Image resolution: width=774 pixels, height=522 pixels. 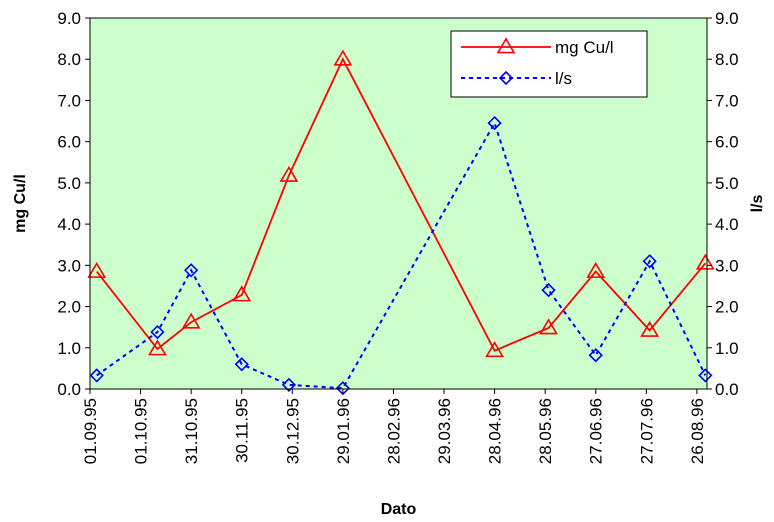 What do you see at coordinates (191, 431) in the screenshot?
I see `x-tick-label: 31.10.95` at bounding box center [191, 431].